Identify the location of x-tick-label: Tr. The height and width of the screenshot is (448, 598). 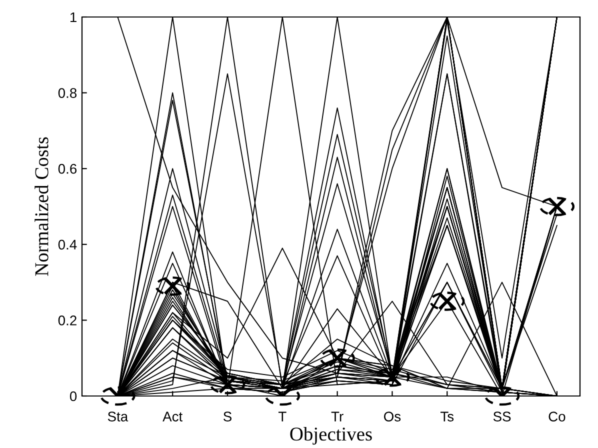
(337, 417).